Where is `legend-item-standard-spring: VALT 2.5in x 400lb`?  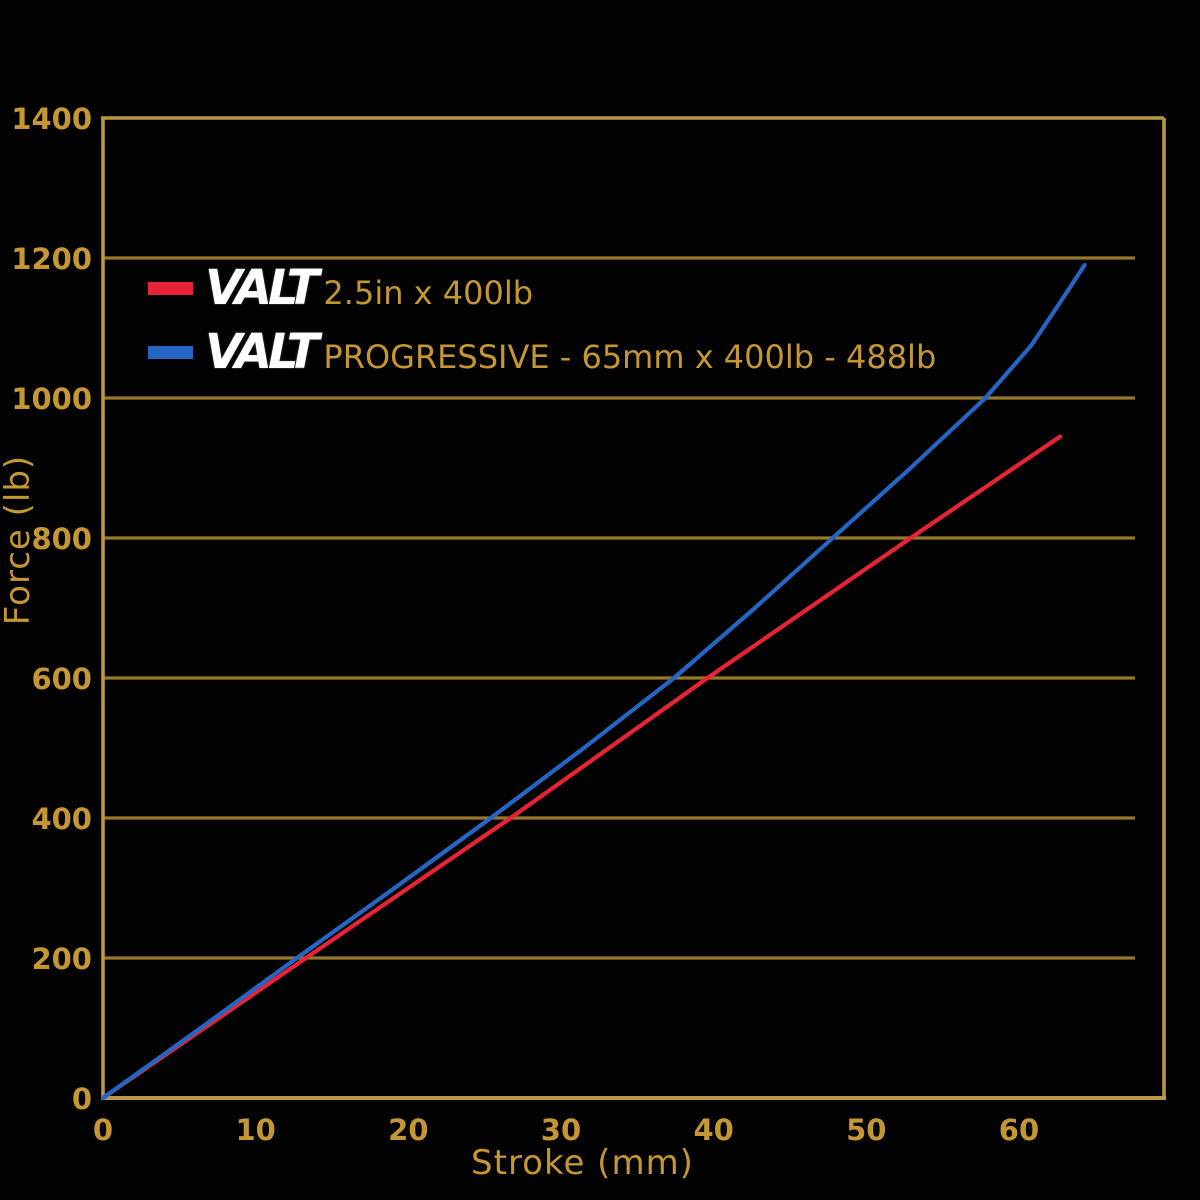 legend-item-standard-spring: VALT 2.5in x 400lb is located at coordinates (542, 288).